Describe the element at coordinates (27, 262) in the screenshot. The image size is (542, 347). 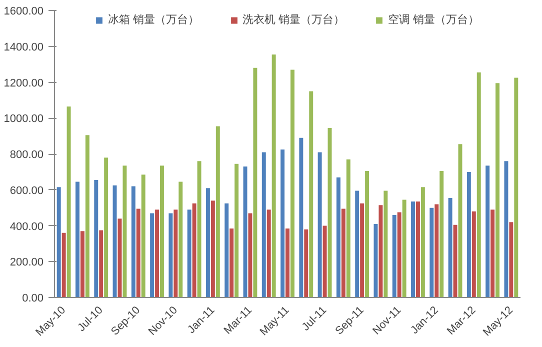
I see `y-tick-label: 200.00` at that location.